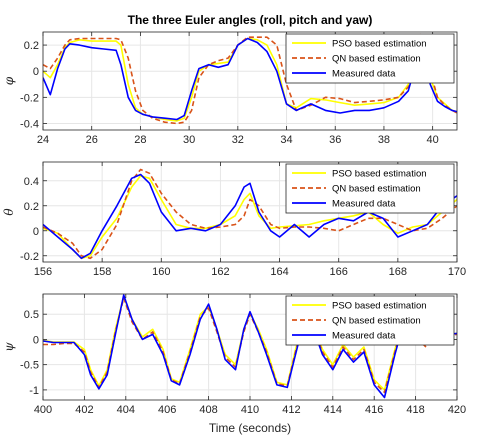 The width and height of the screenshot is (480, 440). I want to click on x-tick-label: 30, so click(189, 140).